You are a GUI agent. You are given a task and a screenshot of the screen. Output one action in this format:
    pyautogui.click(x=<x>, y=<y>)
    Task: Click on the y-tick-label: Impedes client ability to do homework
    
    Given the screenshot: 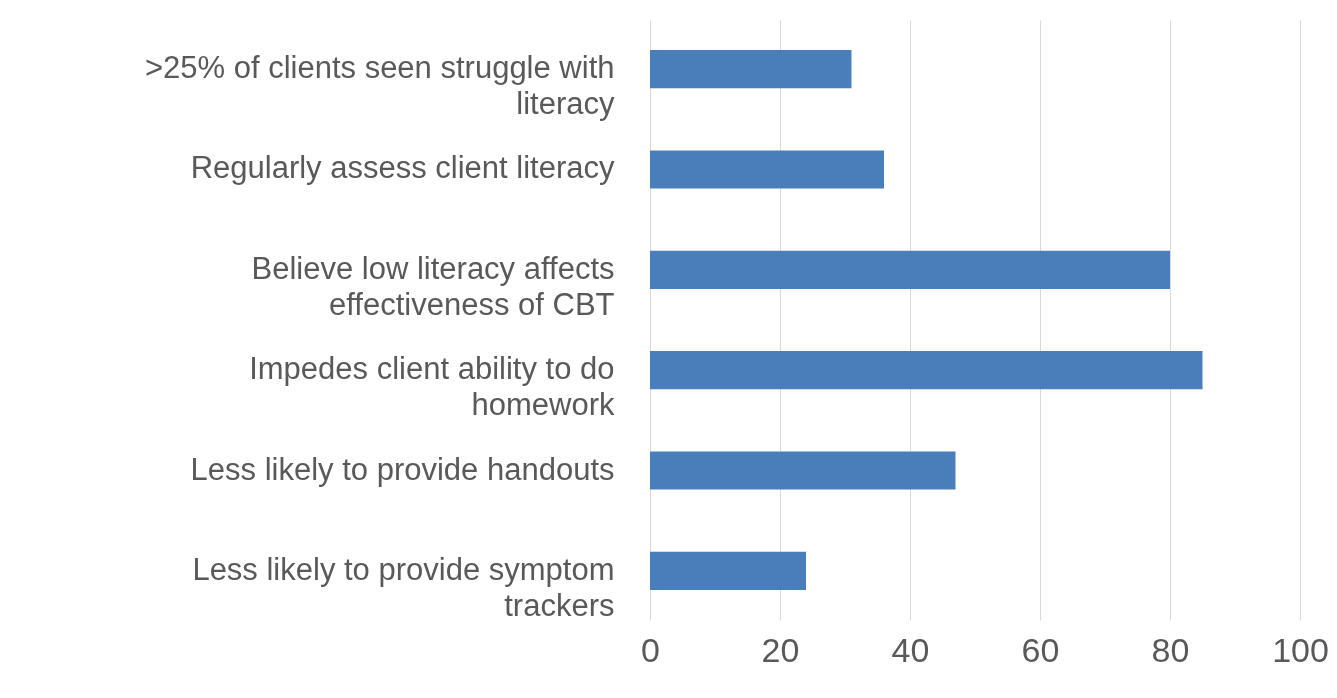 What is the action you would take?
    pyautogui.click(x=432, y=387)
    